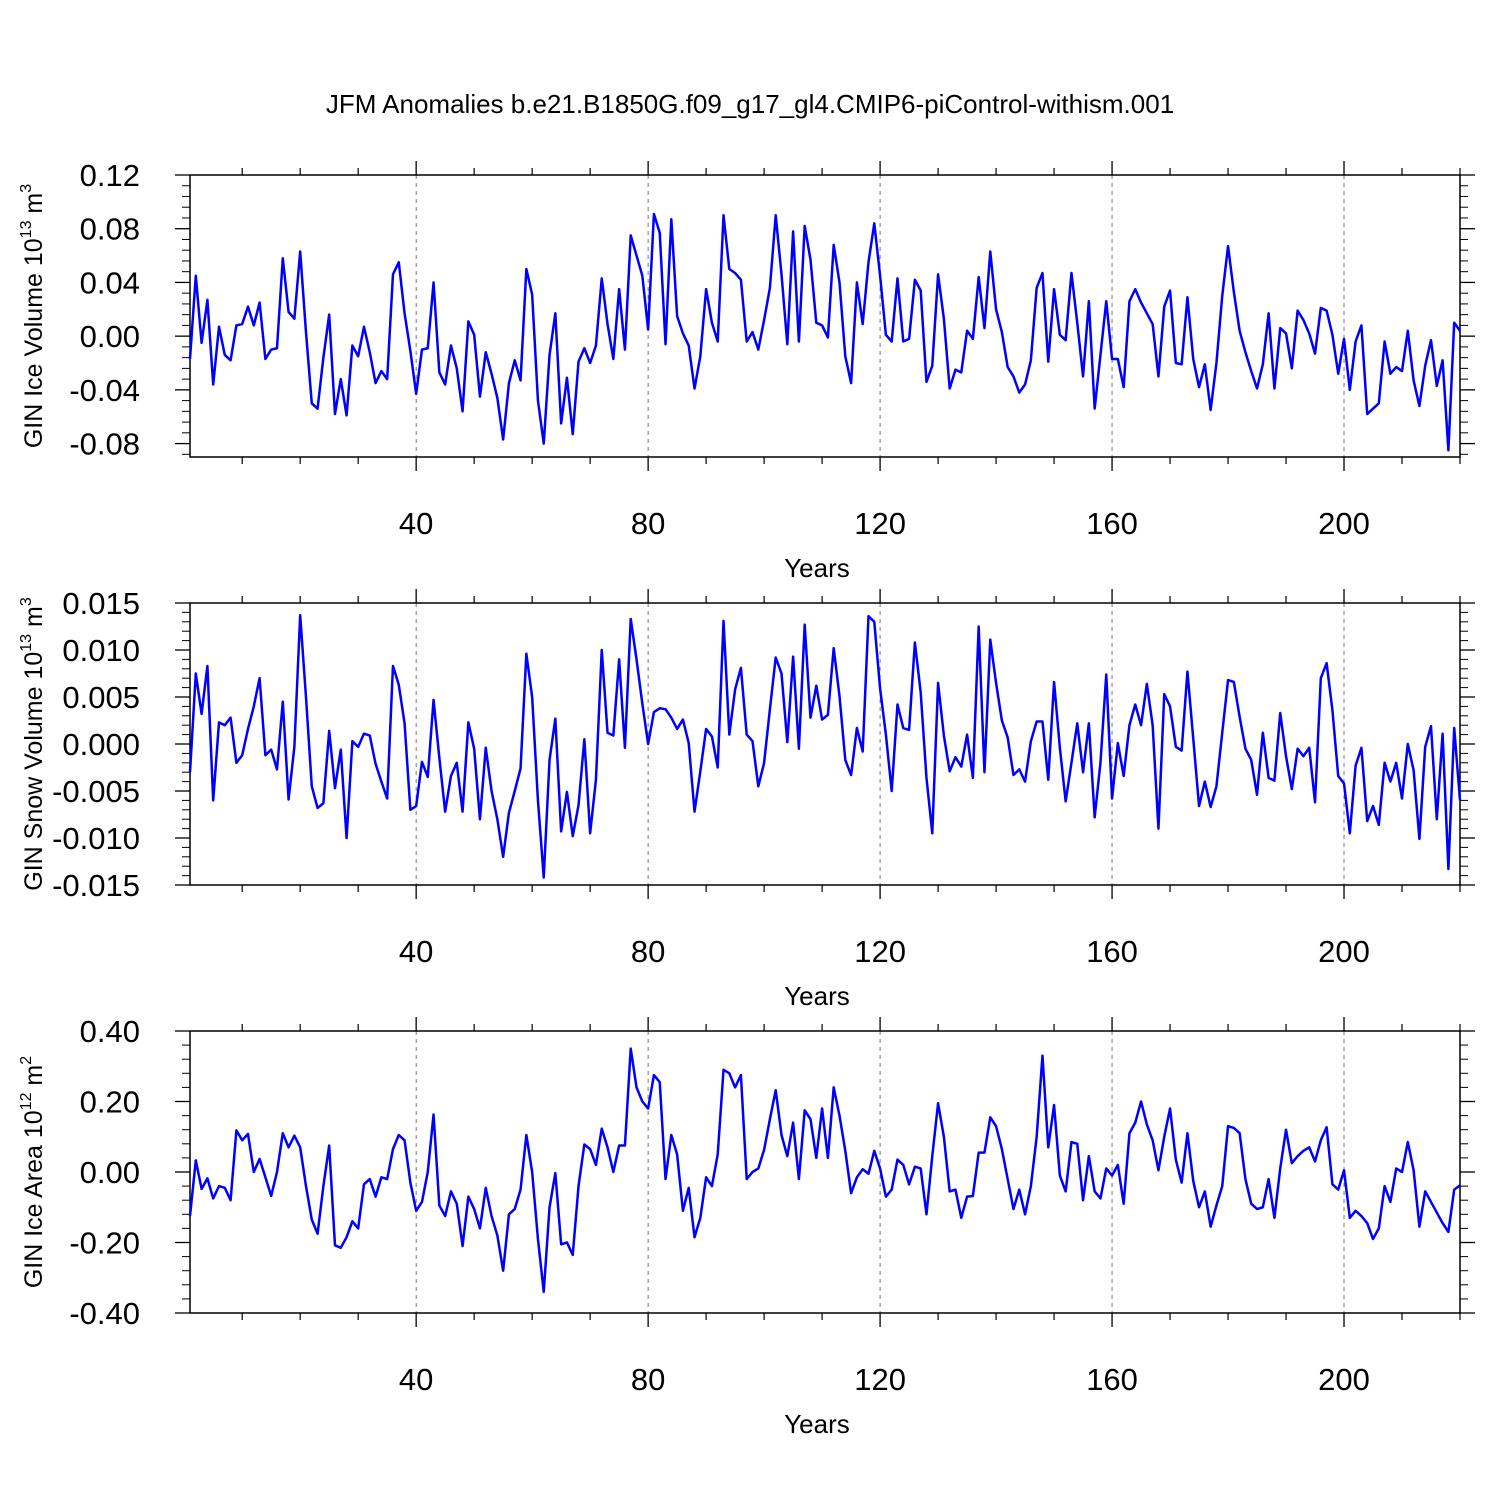 The width and height of the screenshot is (1500, 1500). What do you see at coordinates (96, 838) in the screenshot?
I see `y-tick-label: -0.010` at bounding box center [96, 838].